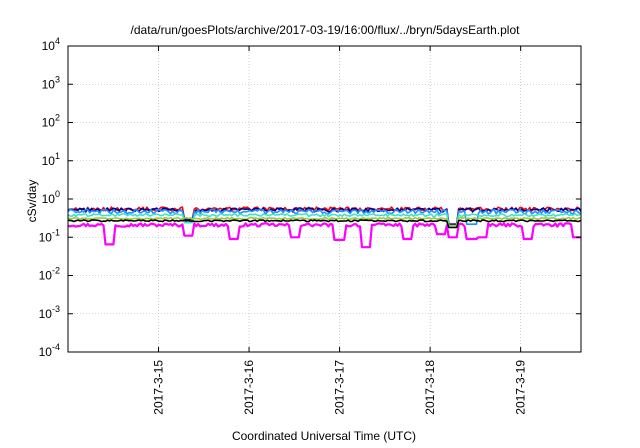 This screenshot has height=448, width=640. Describe the element at coordinates (340, 387) in the screenshot. I see `x-tick-label: 2017-3-17` at that location.